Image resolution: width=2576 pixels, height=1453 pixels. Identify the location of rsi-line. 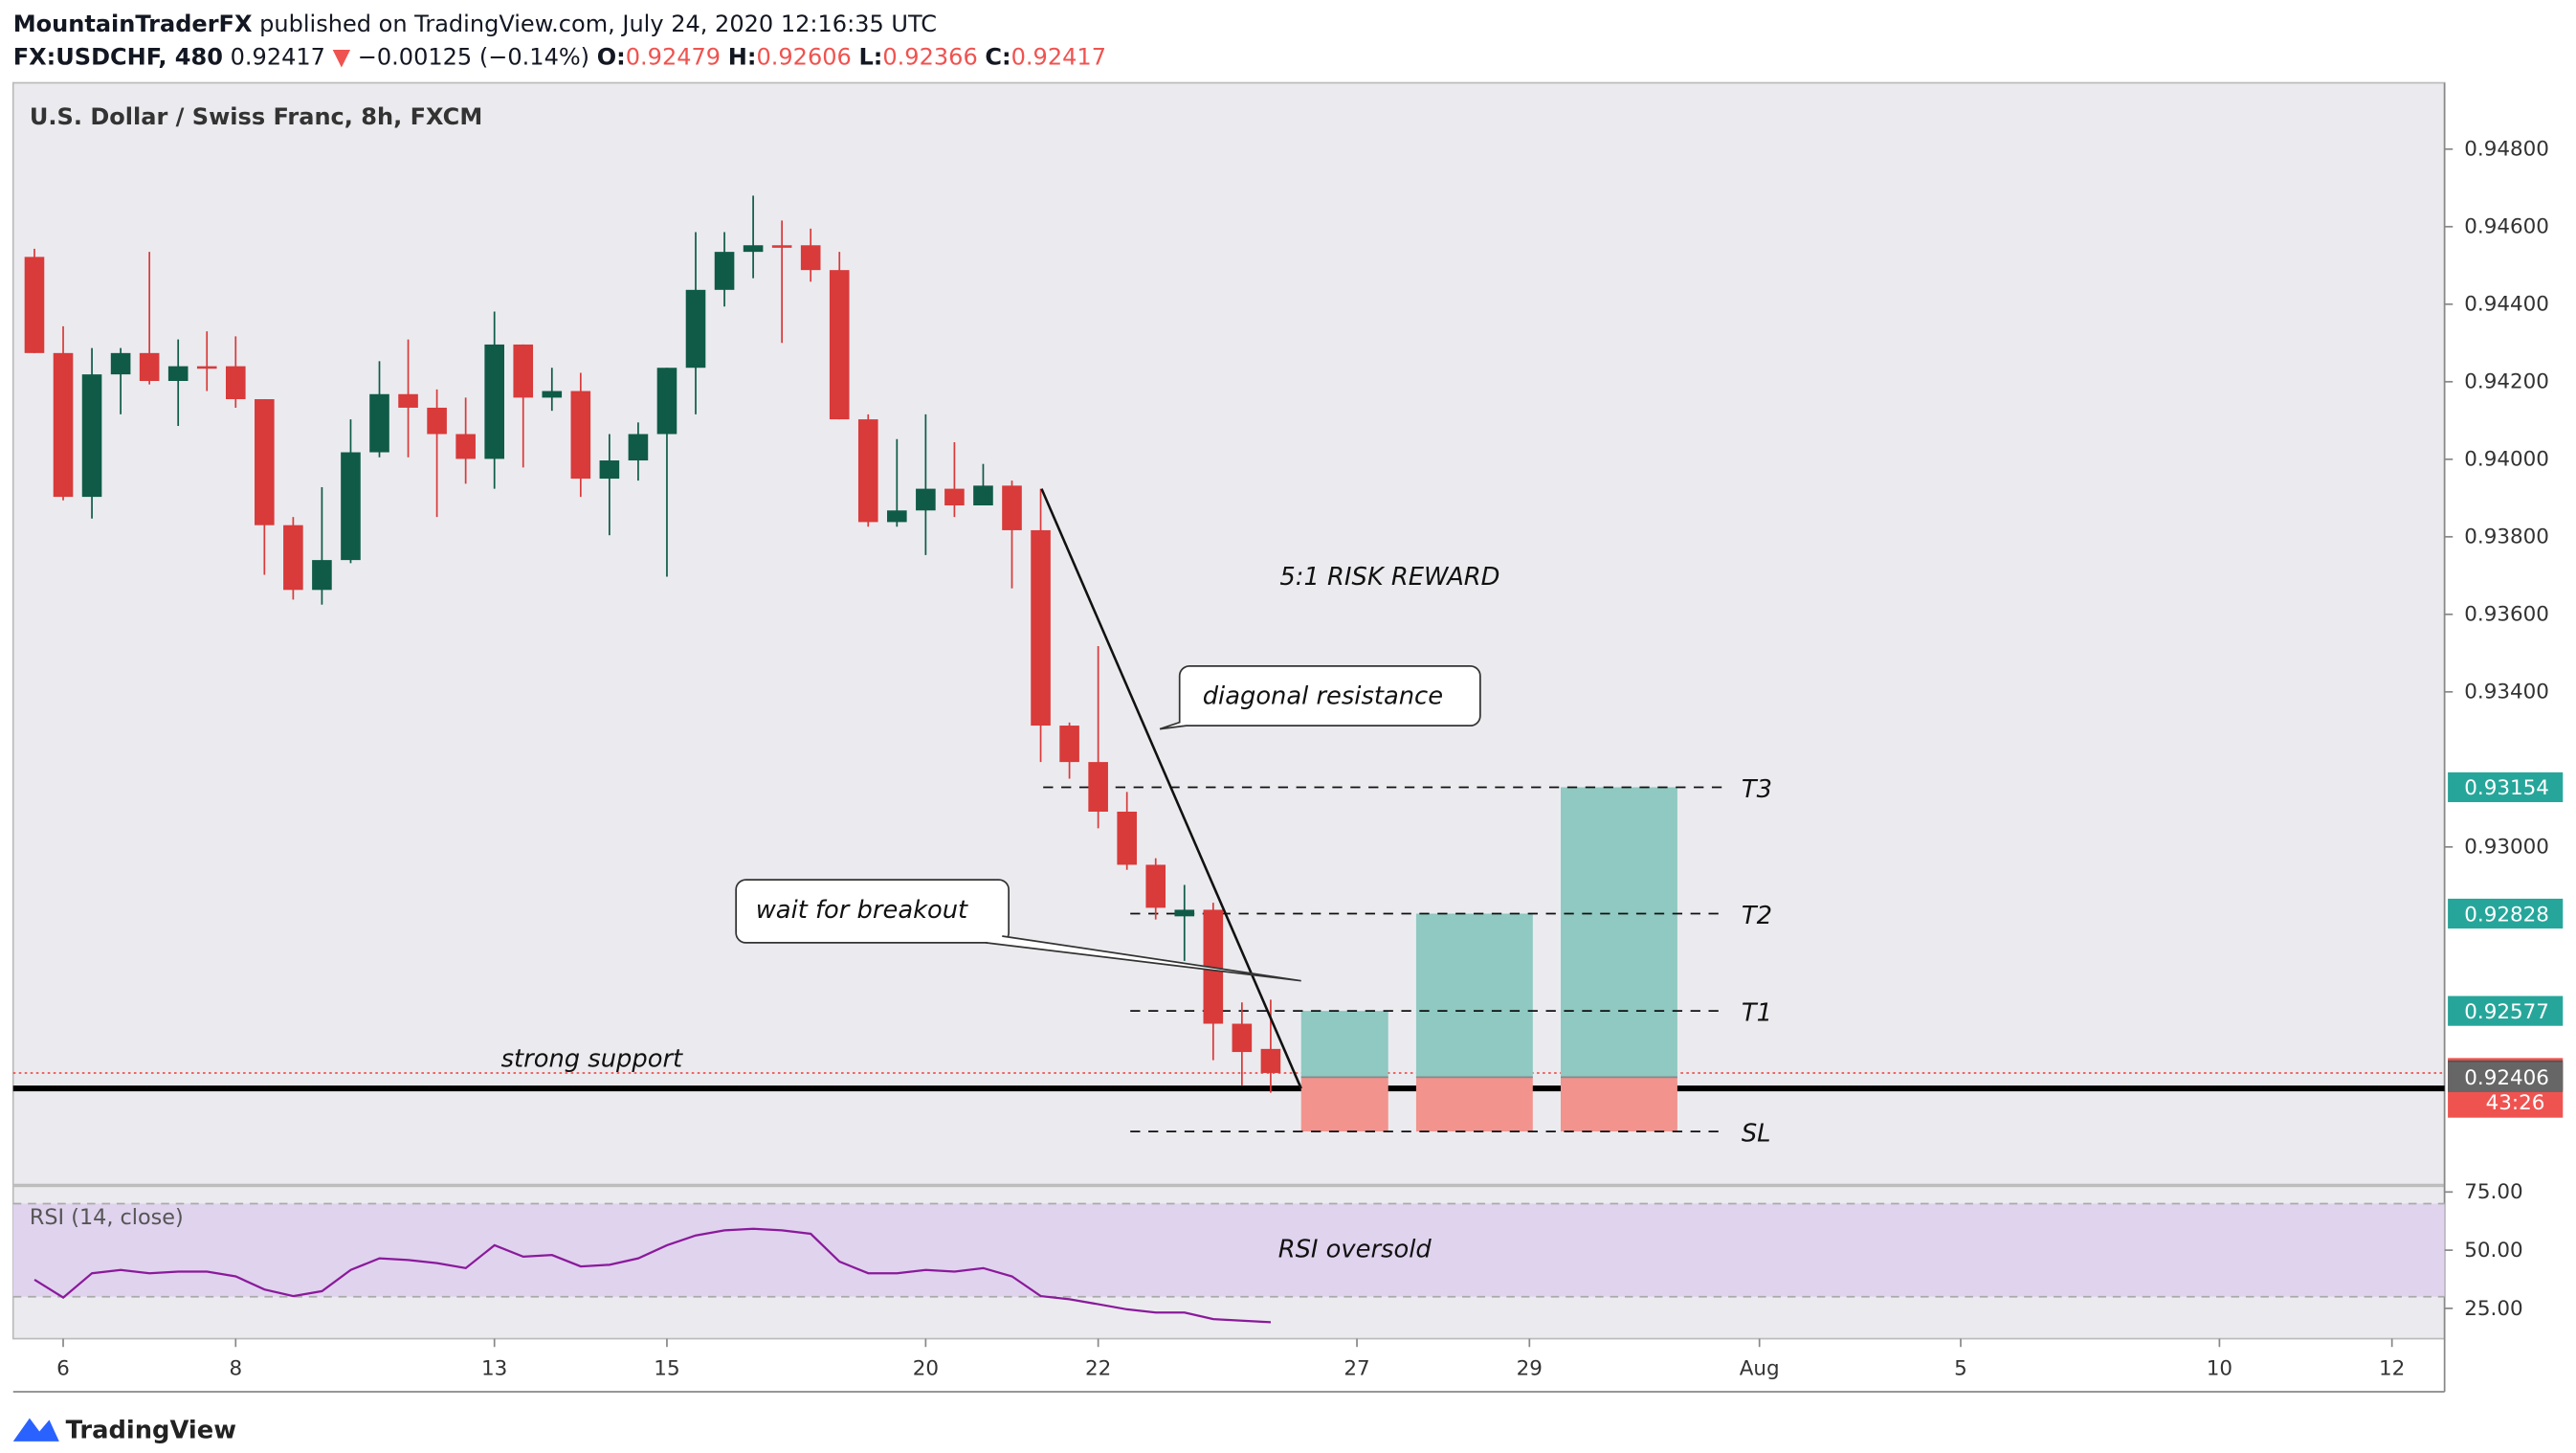
(652, 1275).